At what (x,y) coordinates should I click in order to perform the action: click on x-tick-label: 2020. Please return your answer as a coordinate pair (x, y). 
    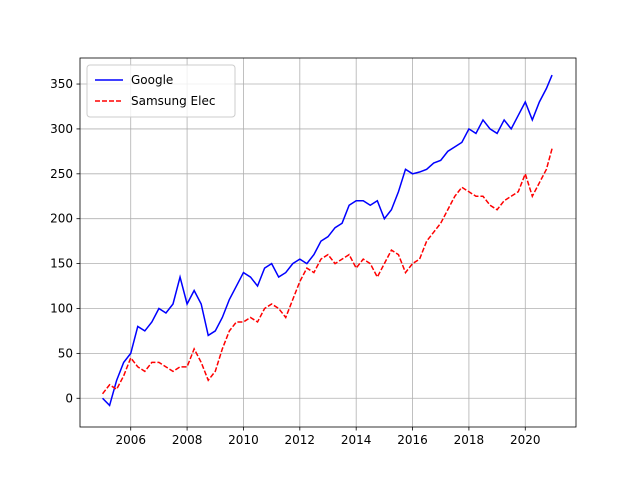
    Looking at the image, I should click on (525, 440).